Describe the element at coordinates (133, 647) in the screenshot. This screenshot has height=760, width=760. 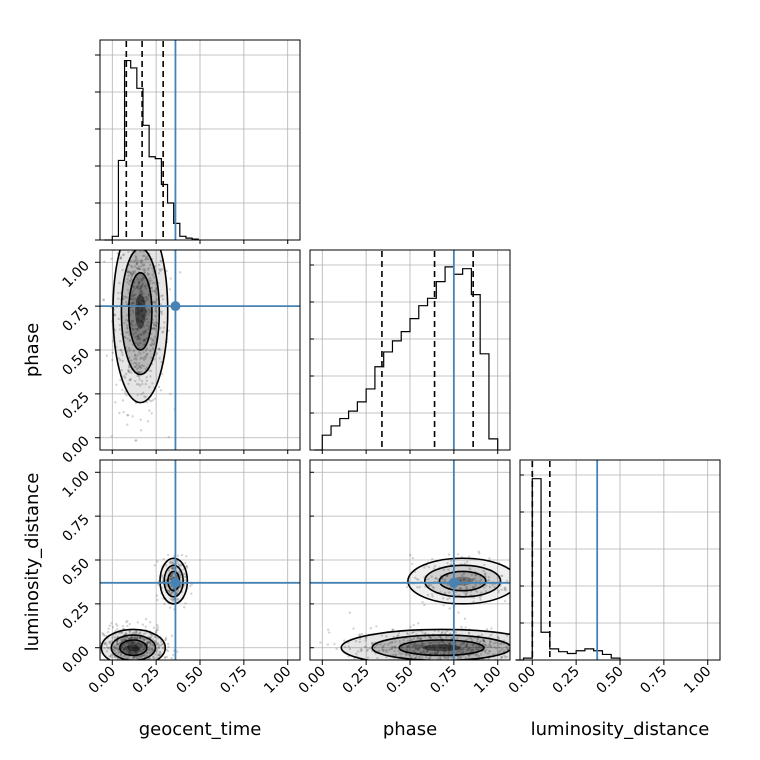
I see `density-level` at that location.